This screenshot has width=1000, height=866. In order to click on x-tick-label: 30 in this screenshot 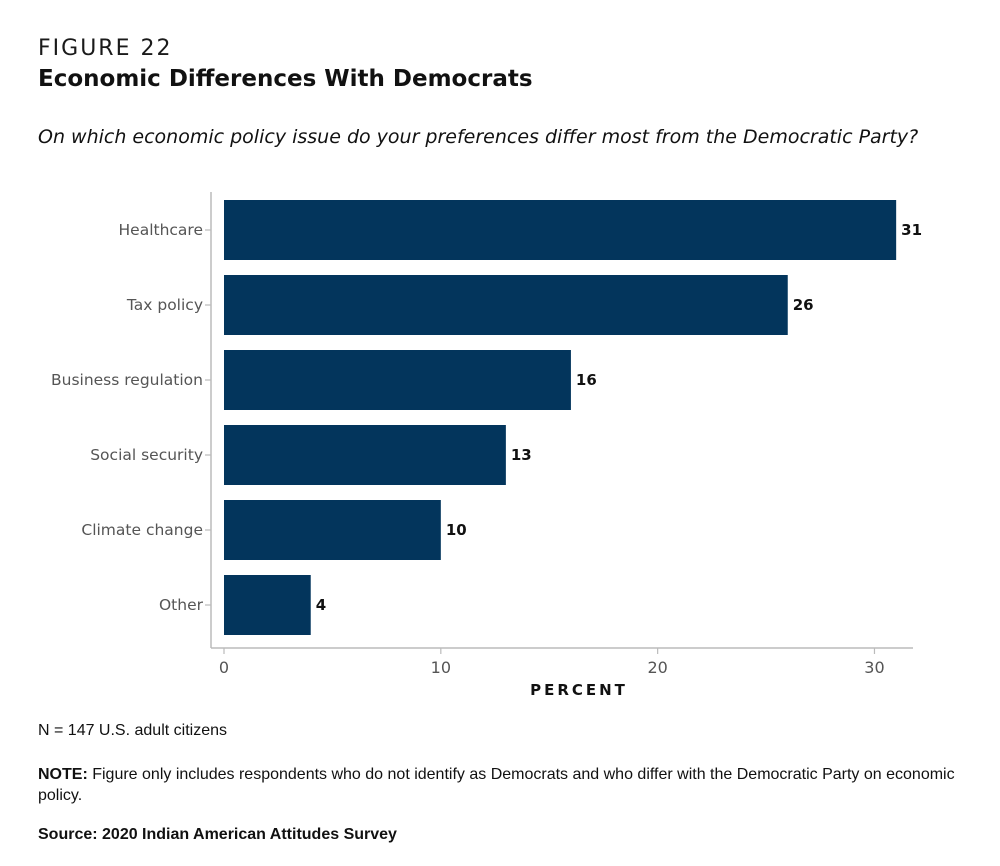, I will do `click(874, 667)`.